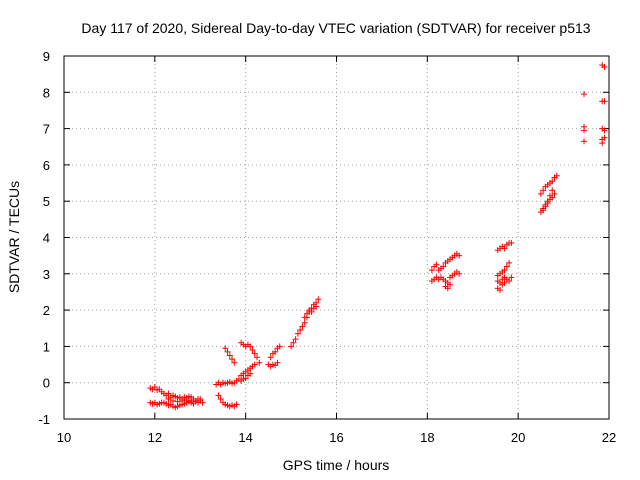 The image size is (640, 480). I want to click on y-tick-label: 5, so click(46, 201).